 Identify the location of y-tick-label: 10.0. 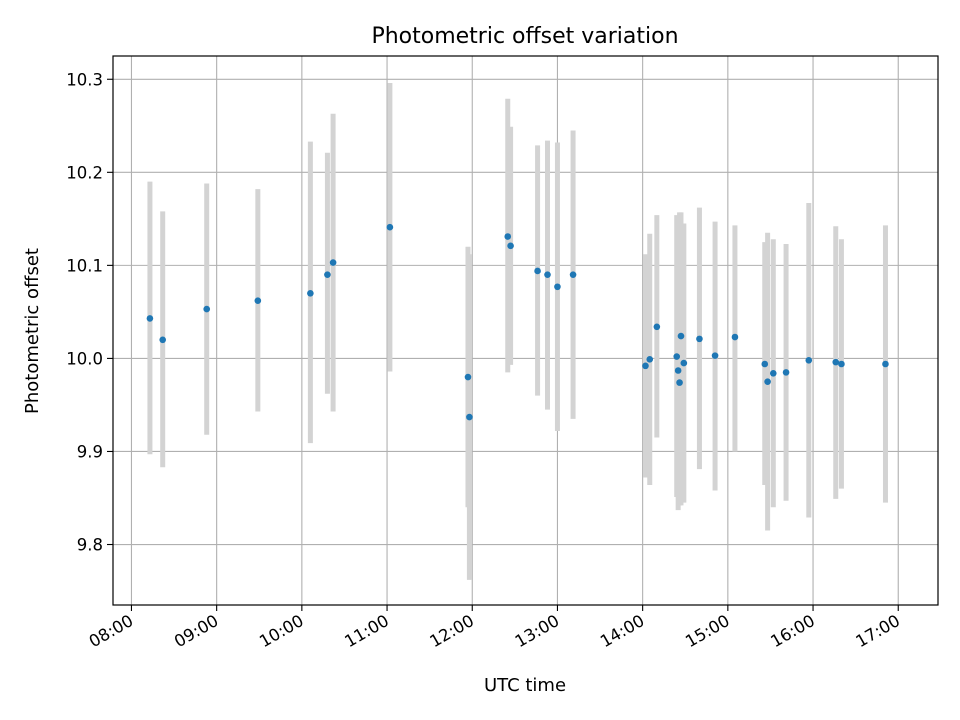
(84, 358).